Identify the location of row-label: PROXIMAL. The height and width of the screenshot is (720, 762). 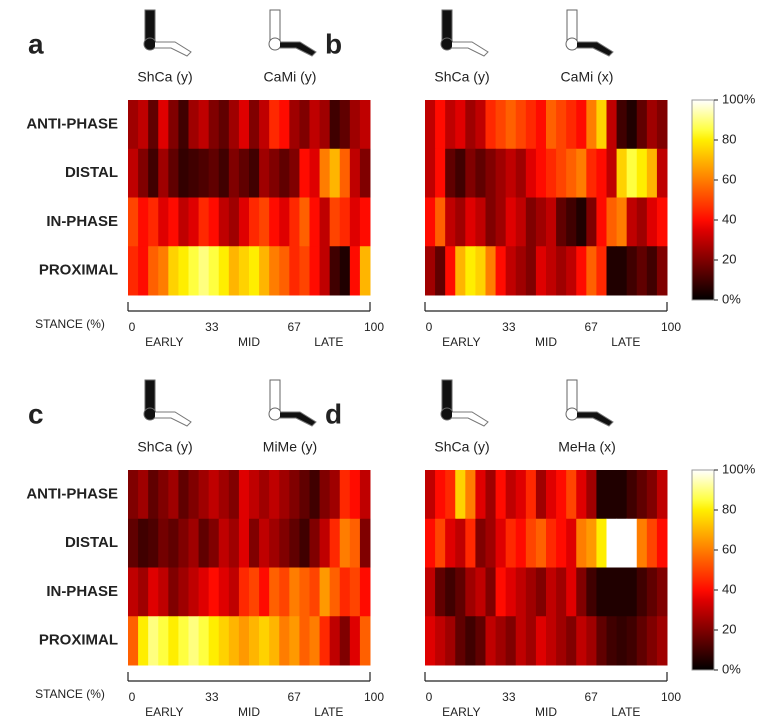
(78, 640).